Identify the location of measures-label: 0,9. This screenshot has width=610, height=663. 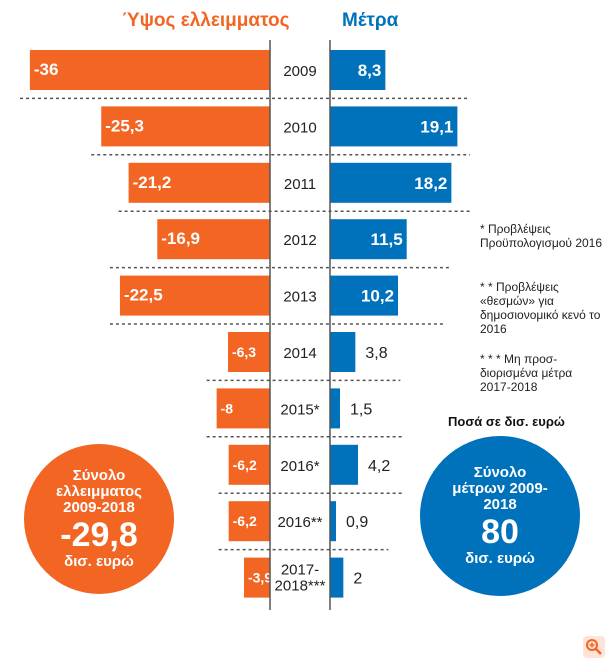
(357, 522).